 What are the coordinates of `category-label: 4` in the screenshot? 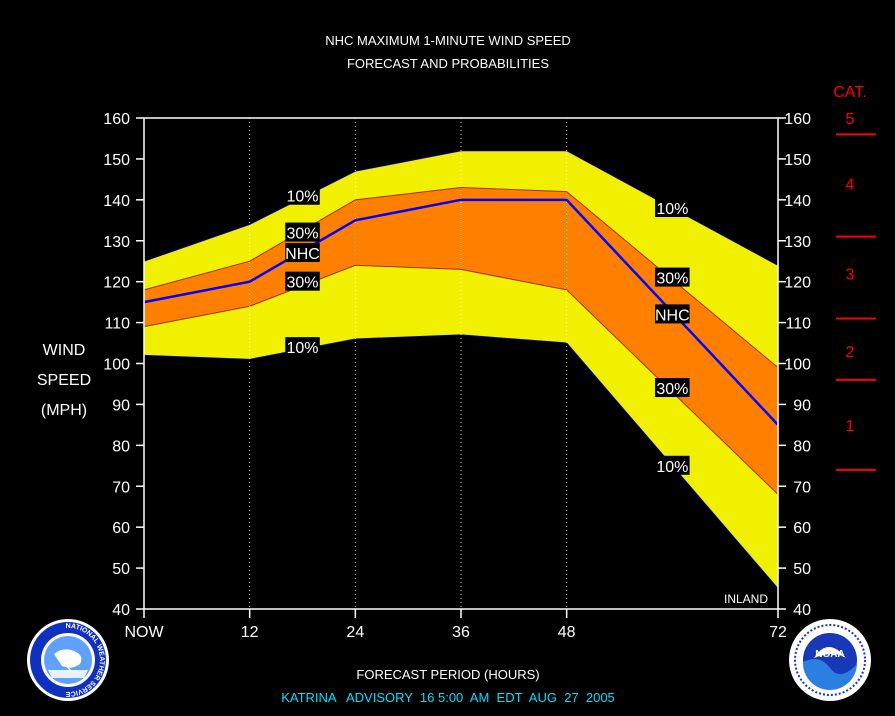 It's located at (850, 184).